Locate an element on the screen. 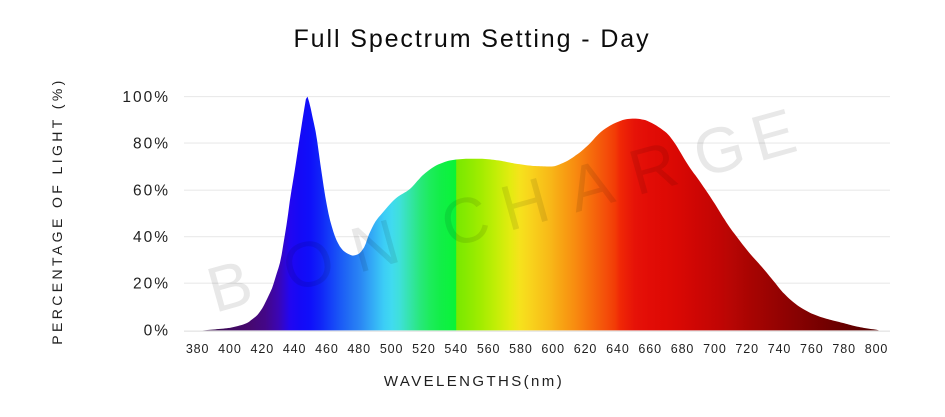 The width and height of the screenshot is (945, 417). svg-text: 540 is located at coordinates (456, 349).